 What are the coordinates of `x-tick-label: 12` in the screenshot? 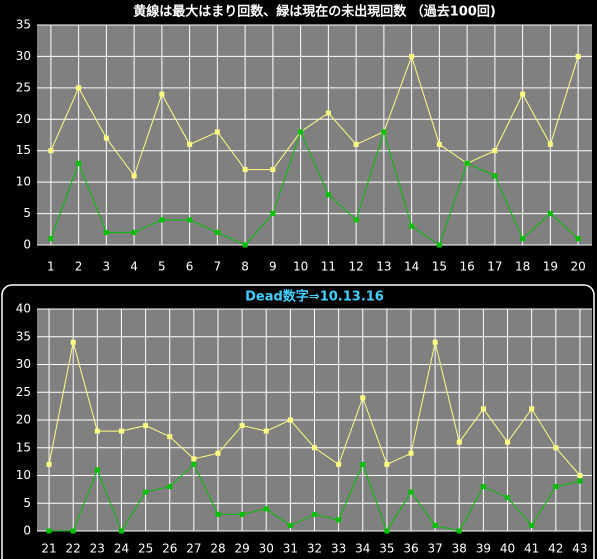 It's located at (355, 267).